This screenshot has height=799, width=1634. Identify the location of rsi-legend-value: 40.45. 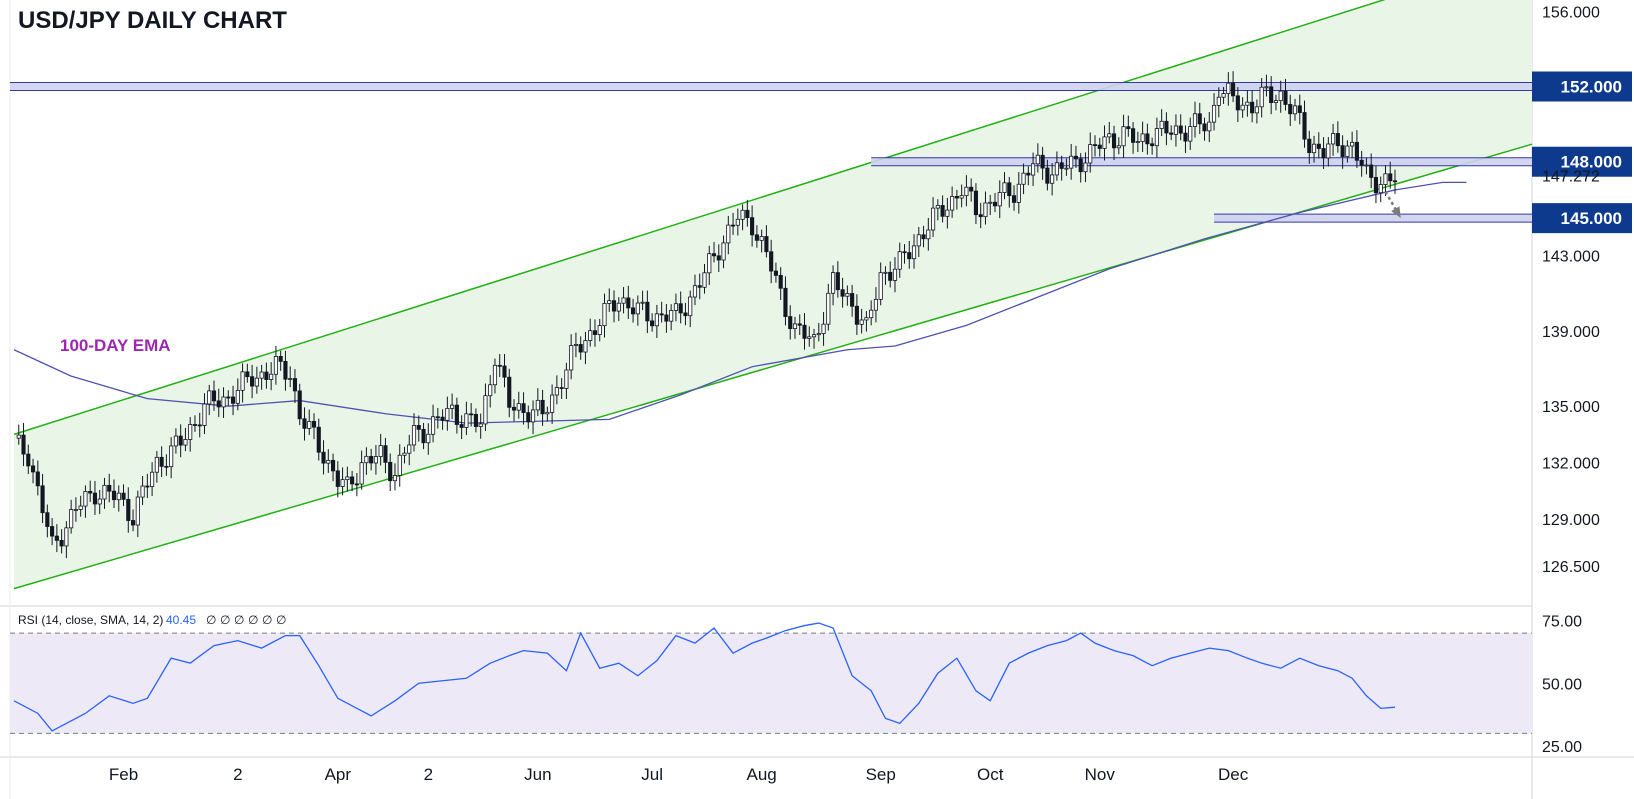
(181, 620).